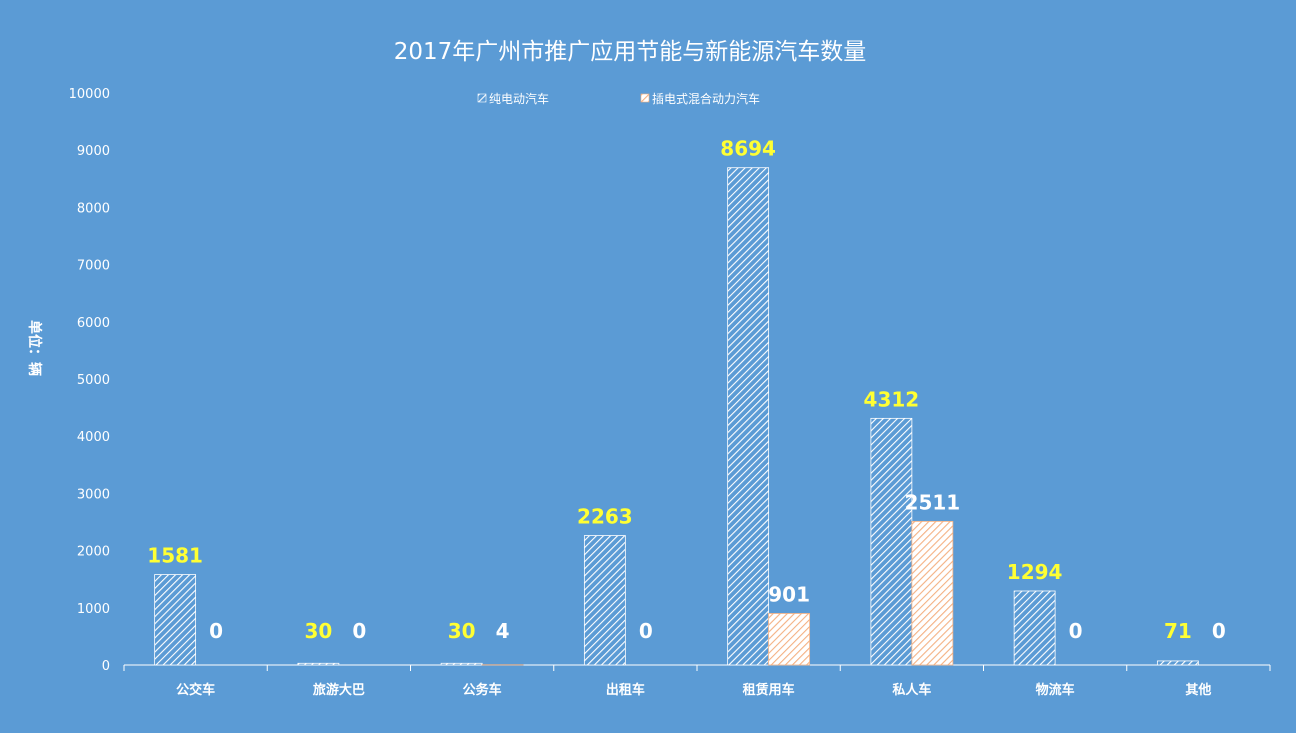  What do you see at coordinates (106, 666) in the screenshot?
I see `y-tick-label: 0` at bounding box center [106, 666].